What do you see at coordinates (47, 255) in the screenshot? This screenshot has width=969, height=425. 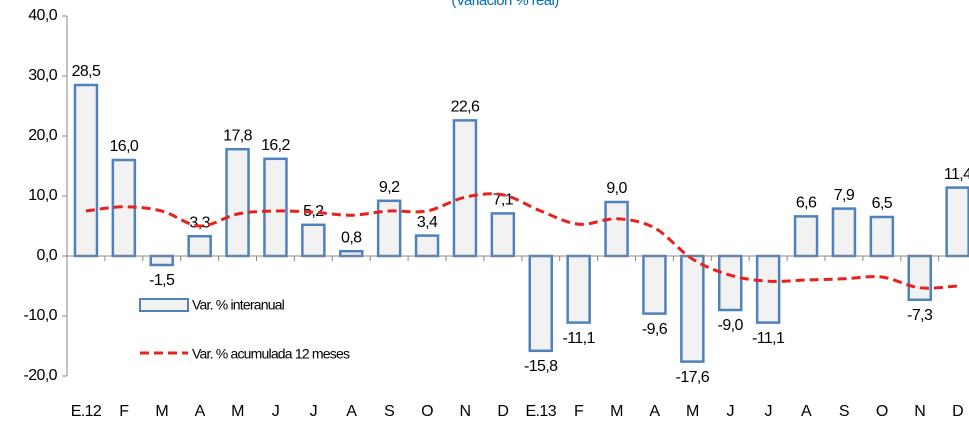 I see `y-tick-label: 0,0` at bounding box center [47, 255].